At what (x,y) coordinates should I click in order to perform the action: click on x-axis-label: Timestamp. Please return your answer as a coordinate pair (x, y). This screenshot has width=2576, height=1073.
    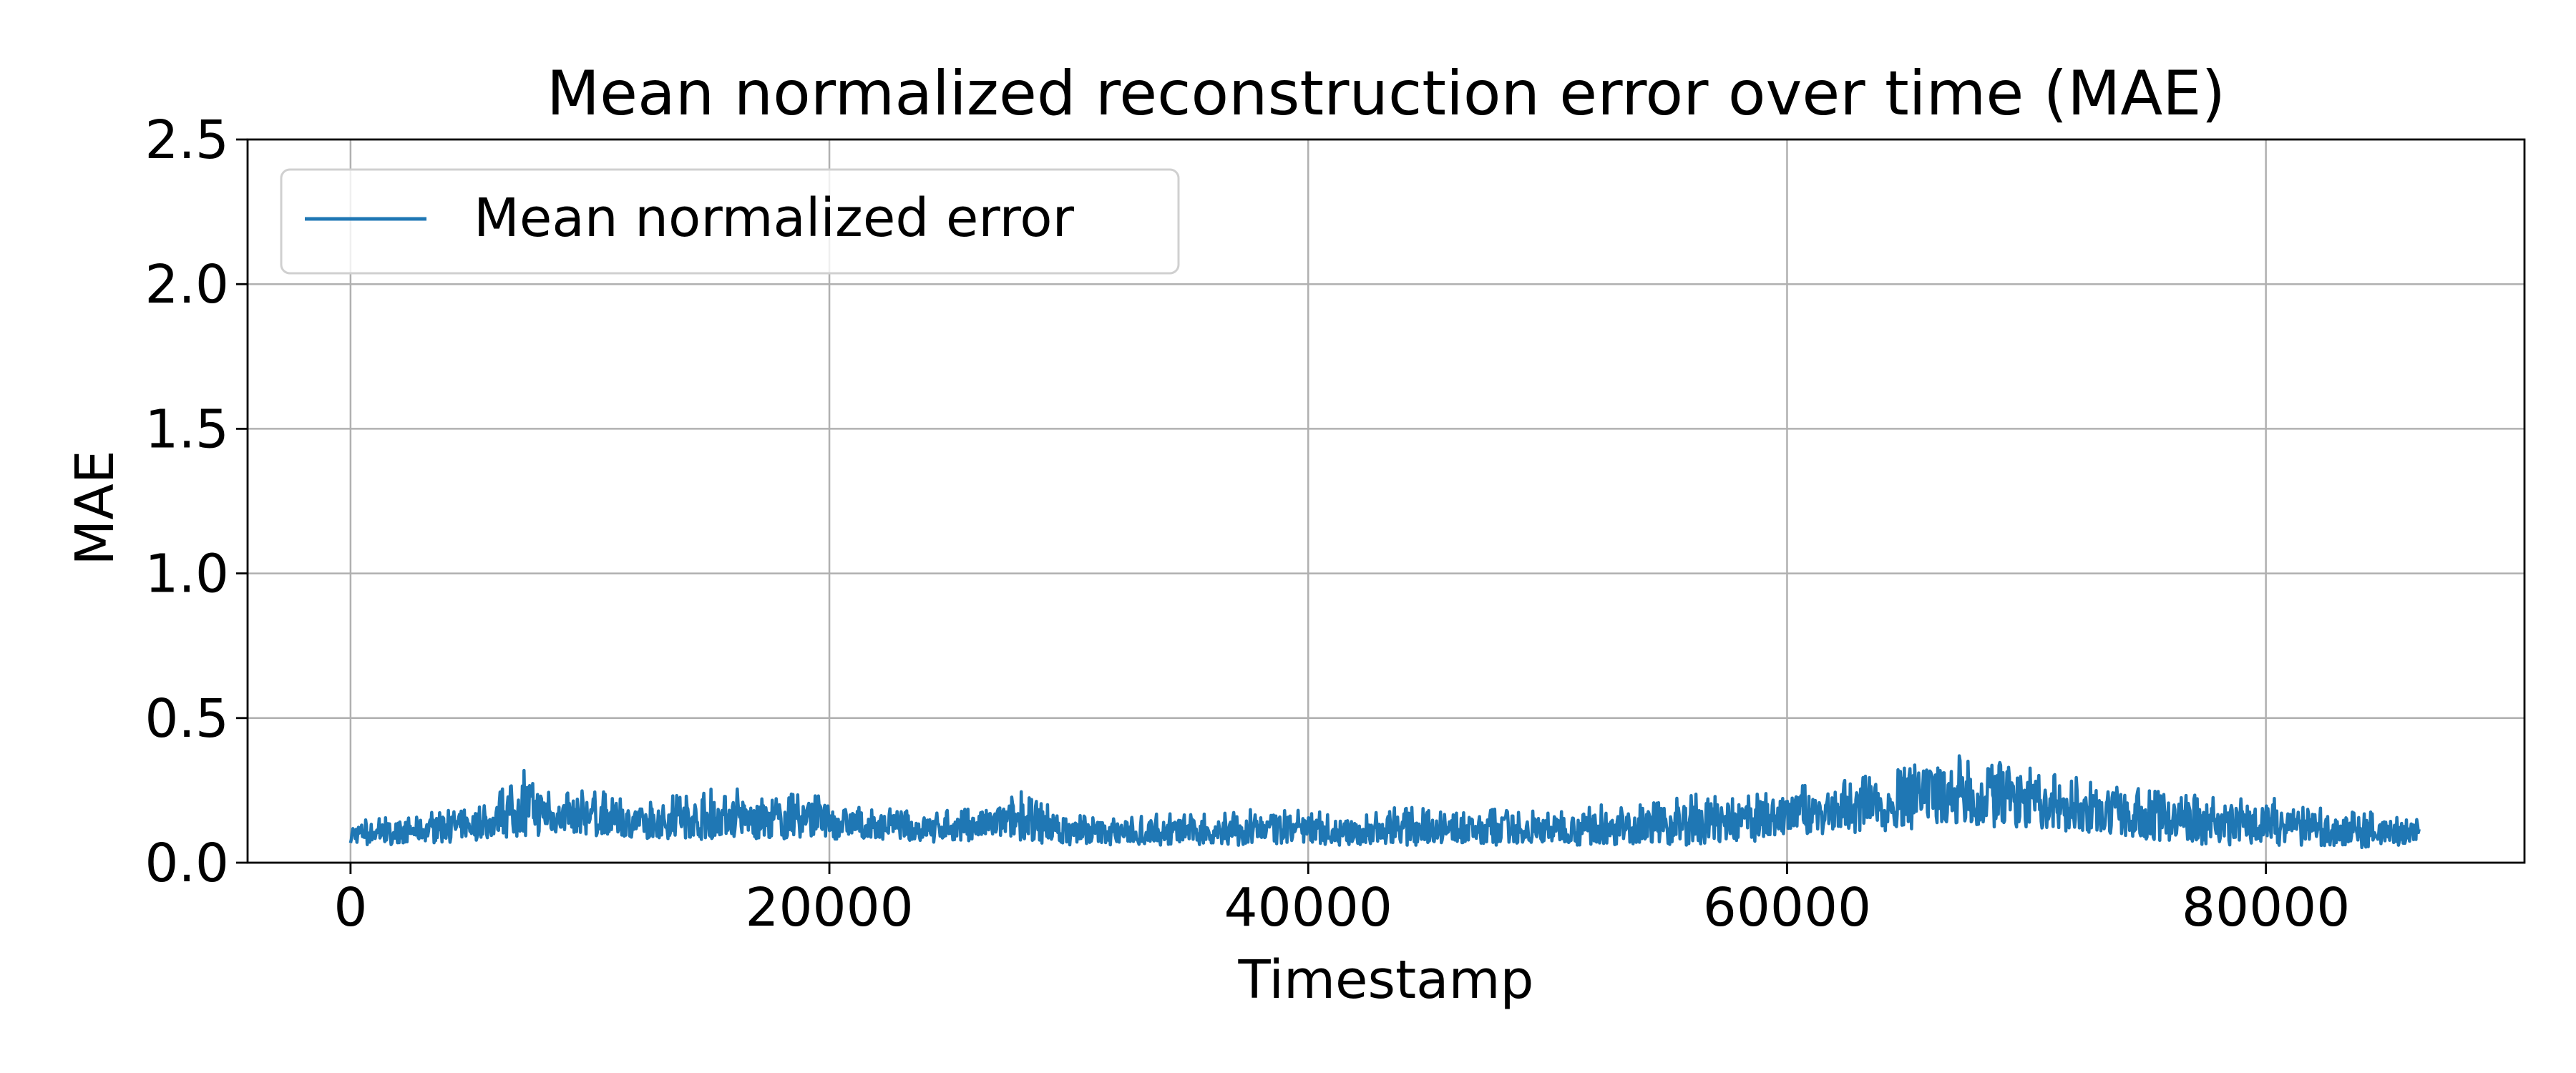
    Looking at the image, I should click on (1385, 980).